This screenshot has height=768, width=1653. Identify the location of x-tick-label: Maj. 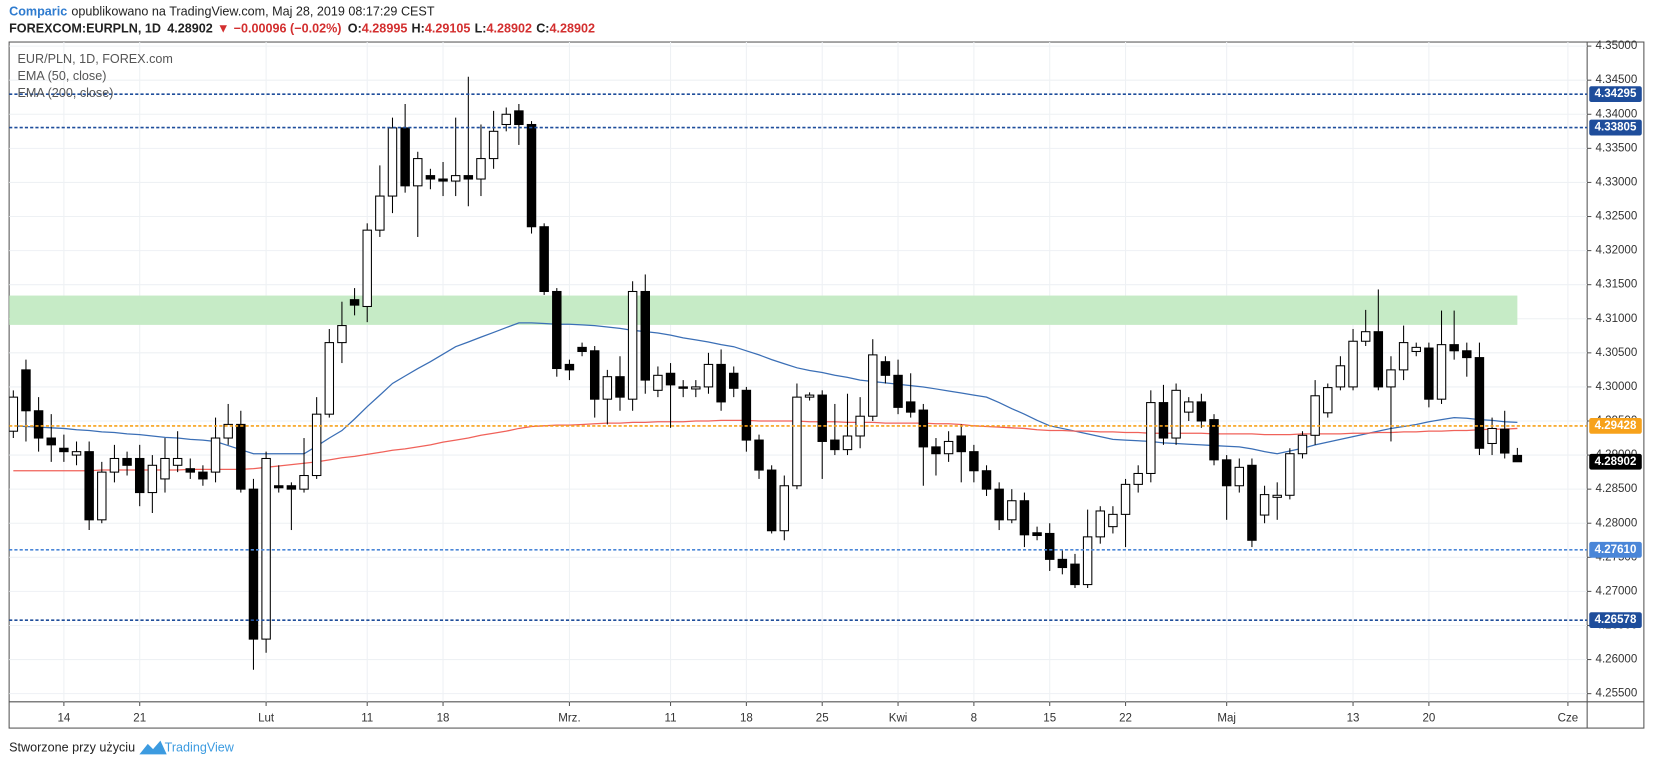
(1226, 719).